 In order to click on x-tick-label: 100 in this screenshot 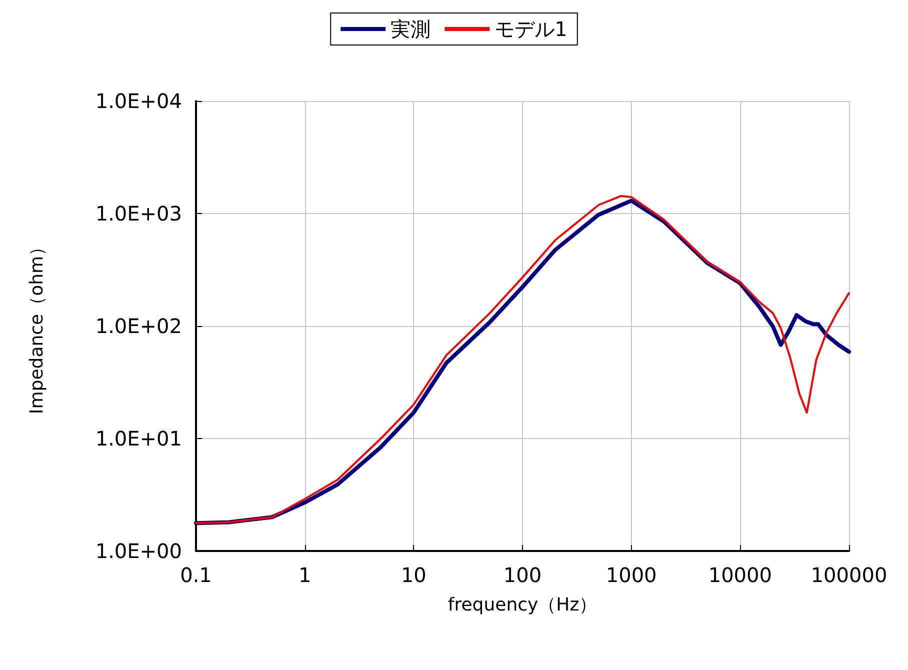, I will do `click(522, 575)`.